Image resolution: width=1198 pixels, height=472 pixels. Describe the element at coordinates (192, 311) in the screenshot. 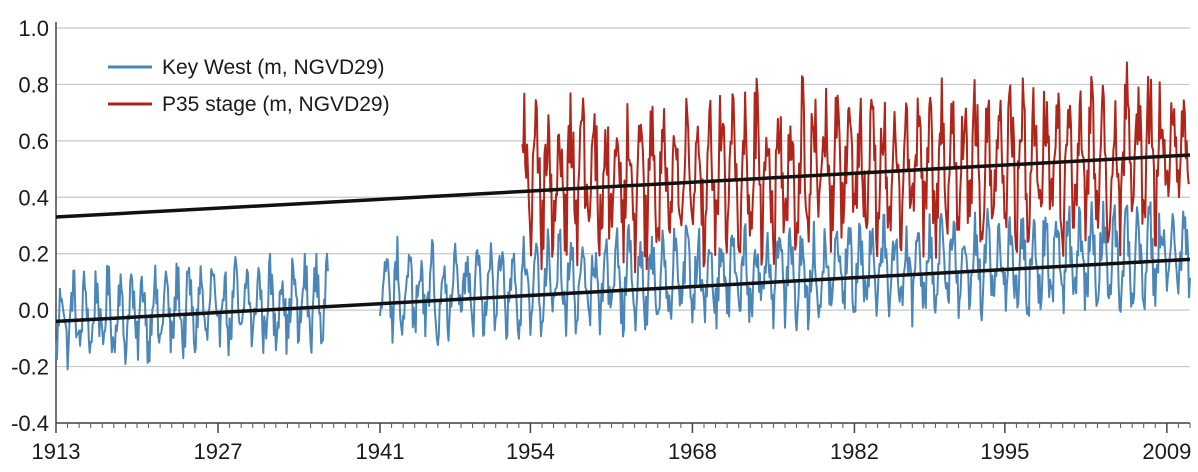

I see `series-line-key-west` at that location.